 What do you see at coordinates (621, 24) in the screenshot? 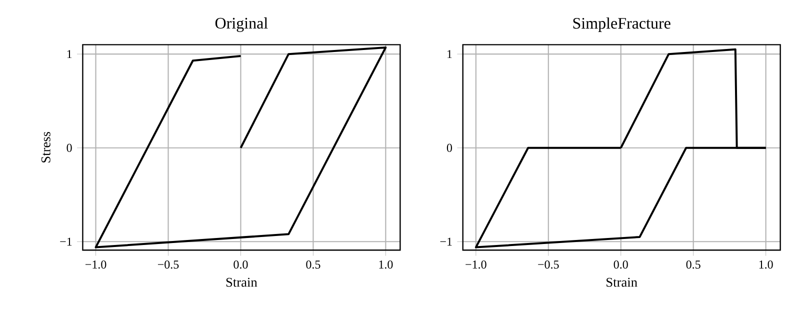
I see `chart-title: SimpleFracture` at bounding box center [621, 24].